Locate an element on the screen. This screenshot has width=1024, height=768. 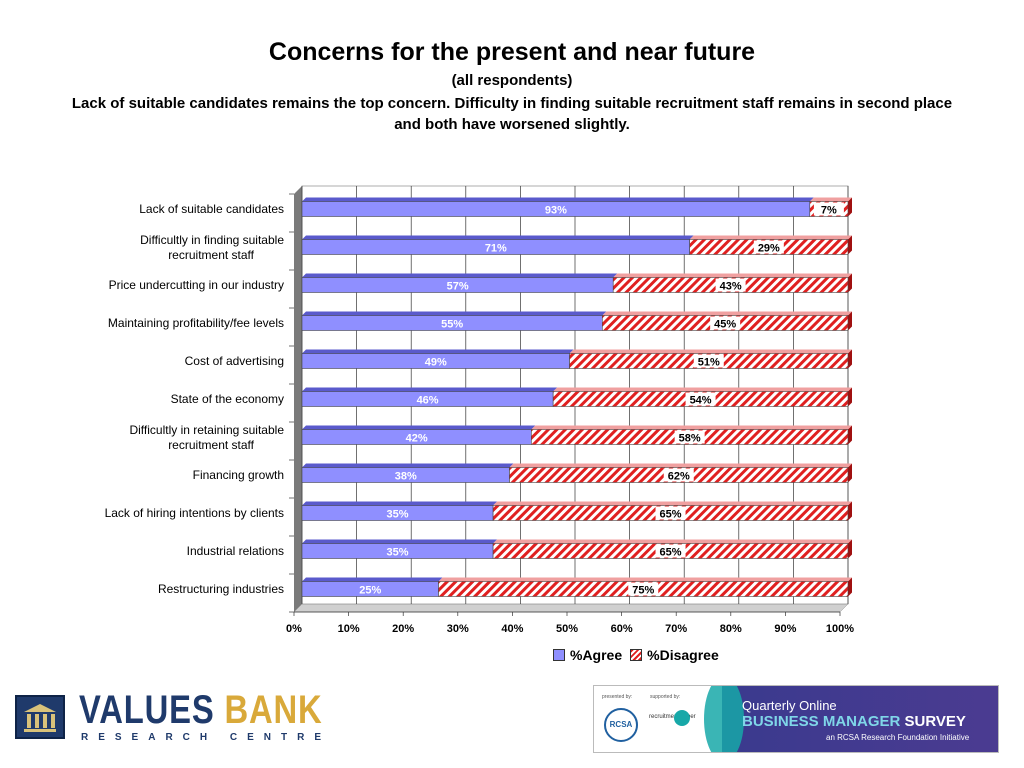
chart-legend: %Agree %Disagree is located at coordinates (636, 655).